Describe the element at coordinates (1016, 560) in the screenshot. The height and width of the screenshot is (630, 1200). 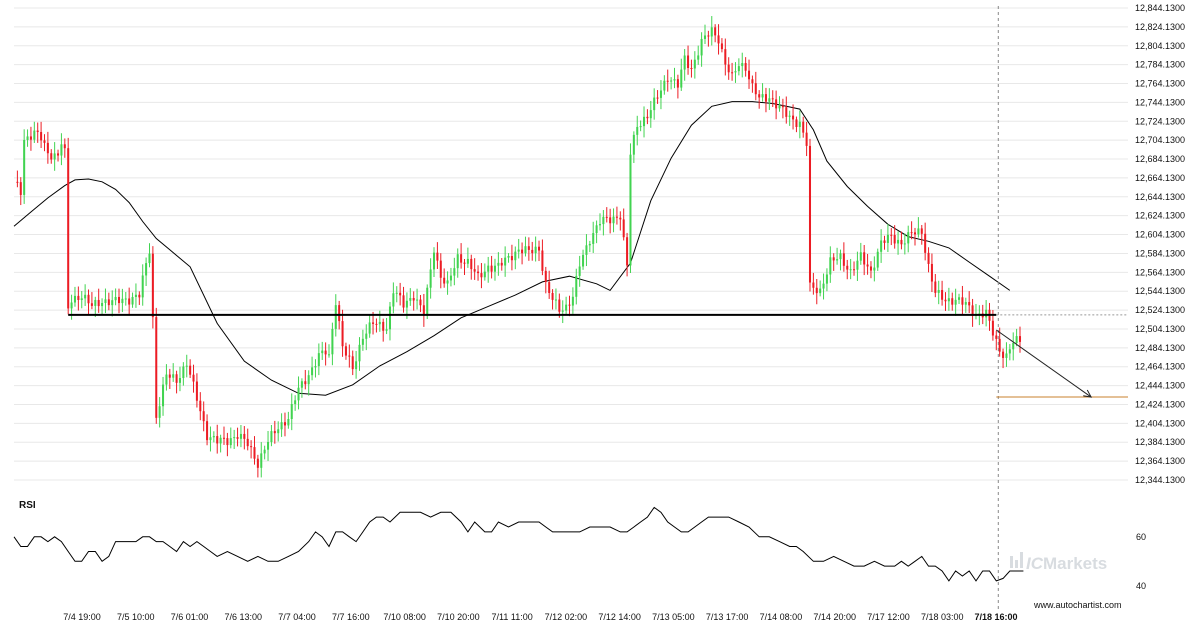
I see `ic-markets-logo-icon` at that location.